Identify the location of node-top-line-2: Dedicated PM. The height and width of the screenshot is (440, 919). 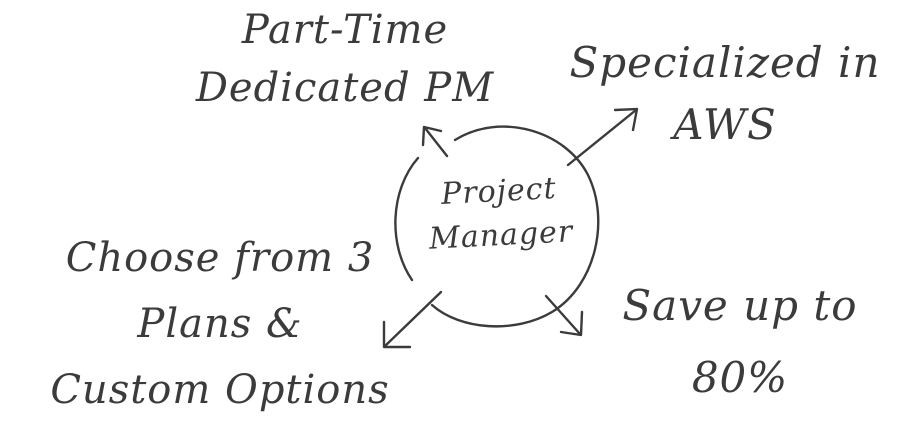
(345, 88).